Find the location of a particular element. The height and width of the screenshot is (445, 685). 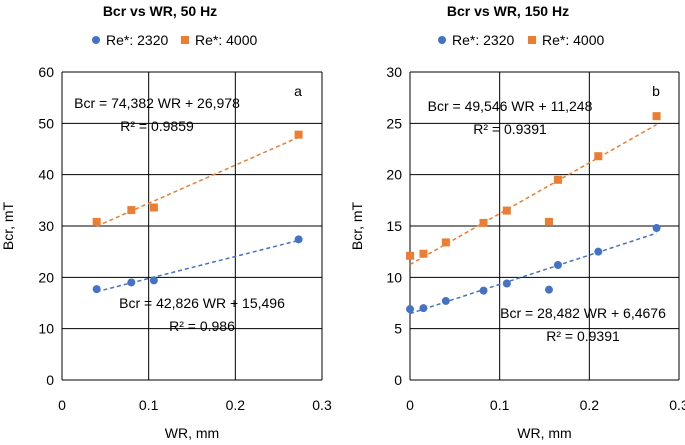

trendline-equation: Bcr = 28,482 WR + 6,4676 is located at coordinates (583, 313).